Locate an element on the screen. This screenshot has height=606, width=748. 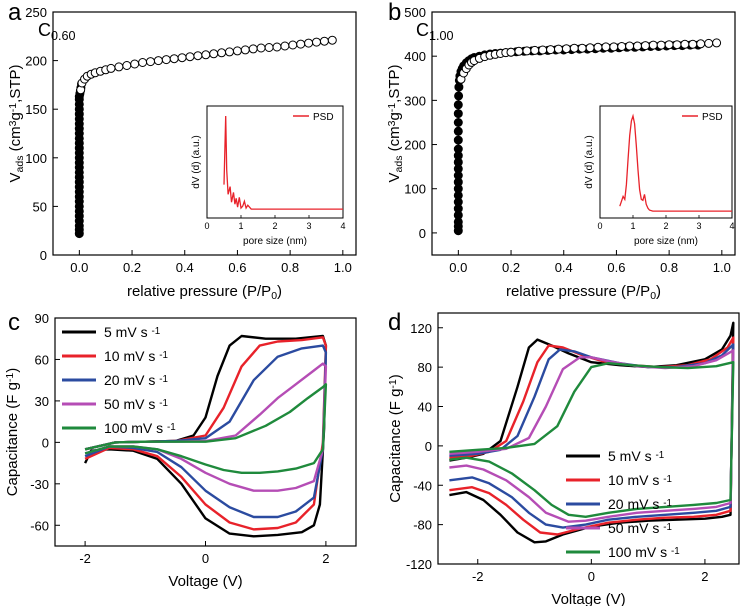
y-tick-label: 40 is located at coordinates (425, 407).